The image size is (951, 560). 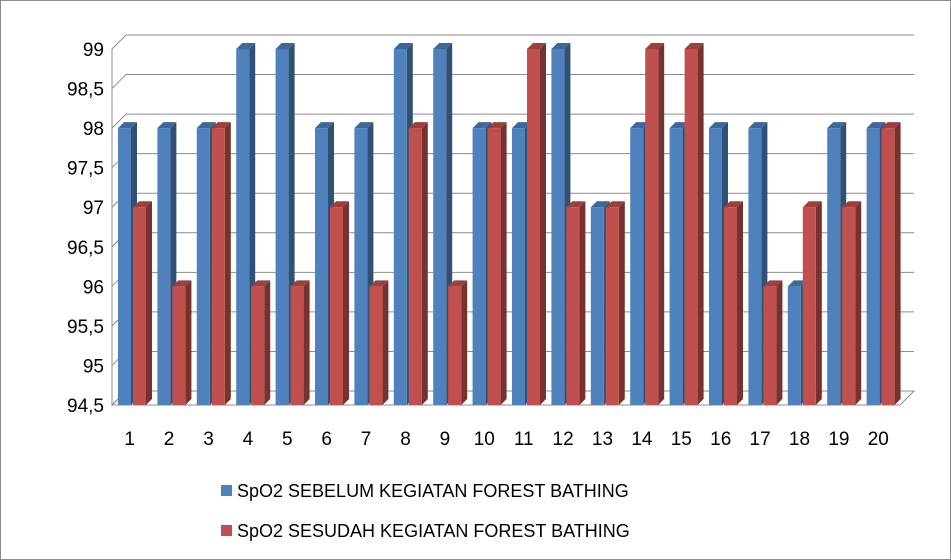 What do you see at coordinates (445, 439) in the screenshot?
I see `x-tick-label: 9` at bounding box center [445, 439].